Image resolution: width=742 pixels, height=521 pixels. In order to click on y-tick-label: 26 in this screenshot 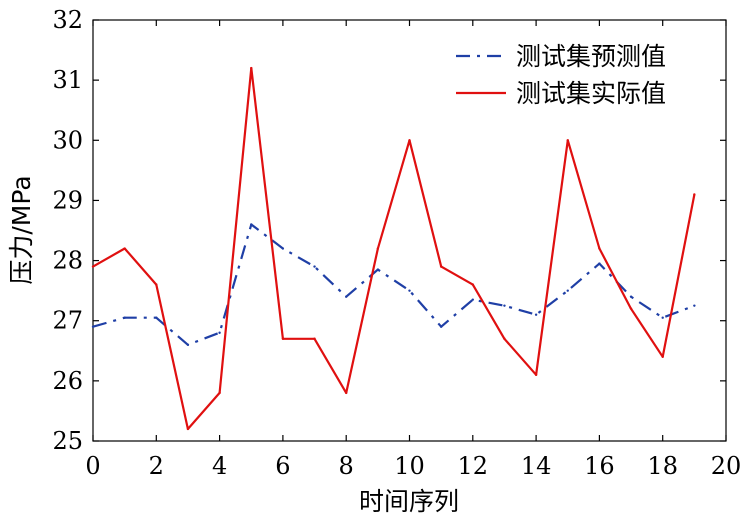, I will do `click(67, 381)`.